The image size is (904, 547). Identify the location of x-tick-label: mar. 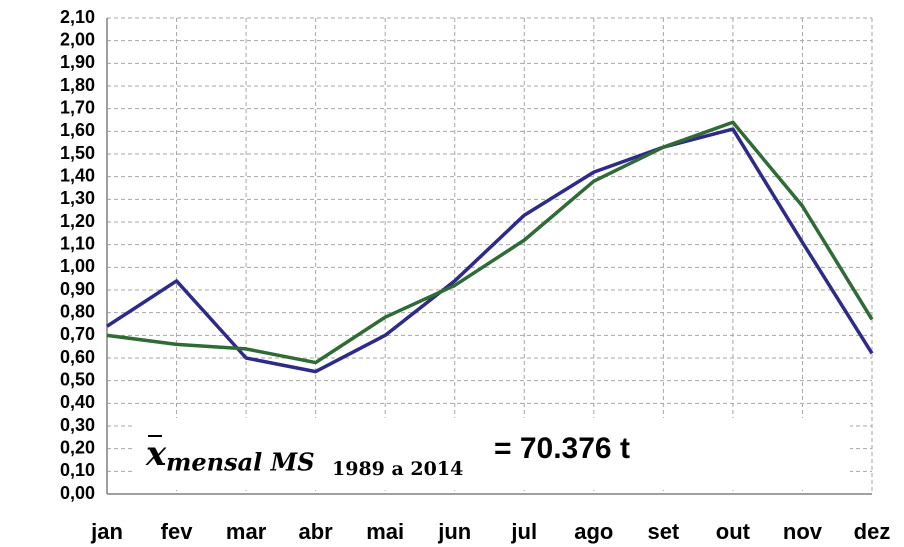
(246, 531).